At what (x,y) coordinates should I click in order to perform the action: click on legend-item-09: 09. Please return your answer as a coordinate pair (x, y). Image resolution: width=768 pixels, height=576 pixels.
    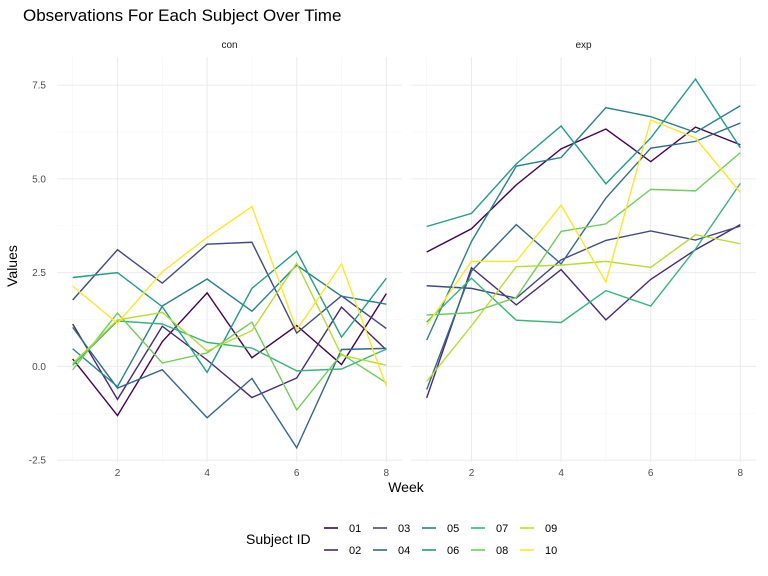
    Looking at the image, I should click on (538, 529).